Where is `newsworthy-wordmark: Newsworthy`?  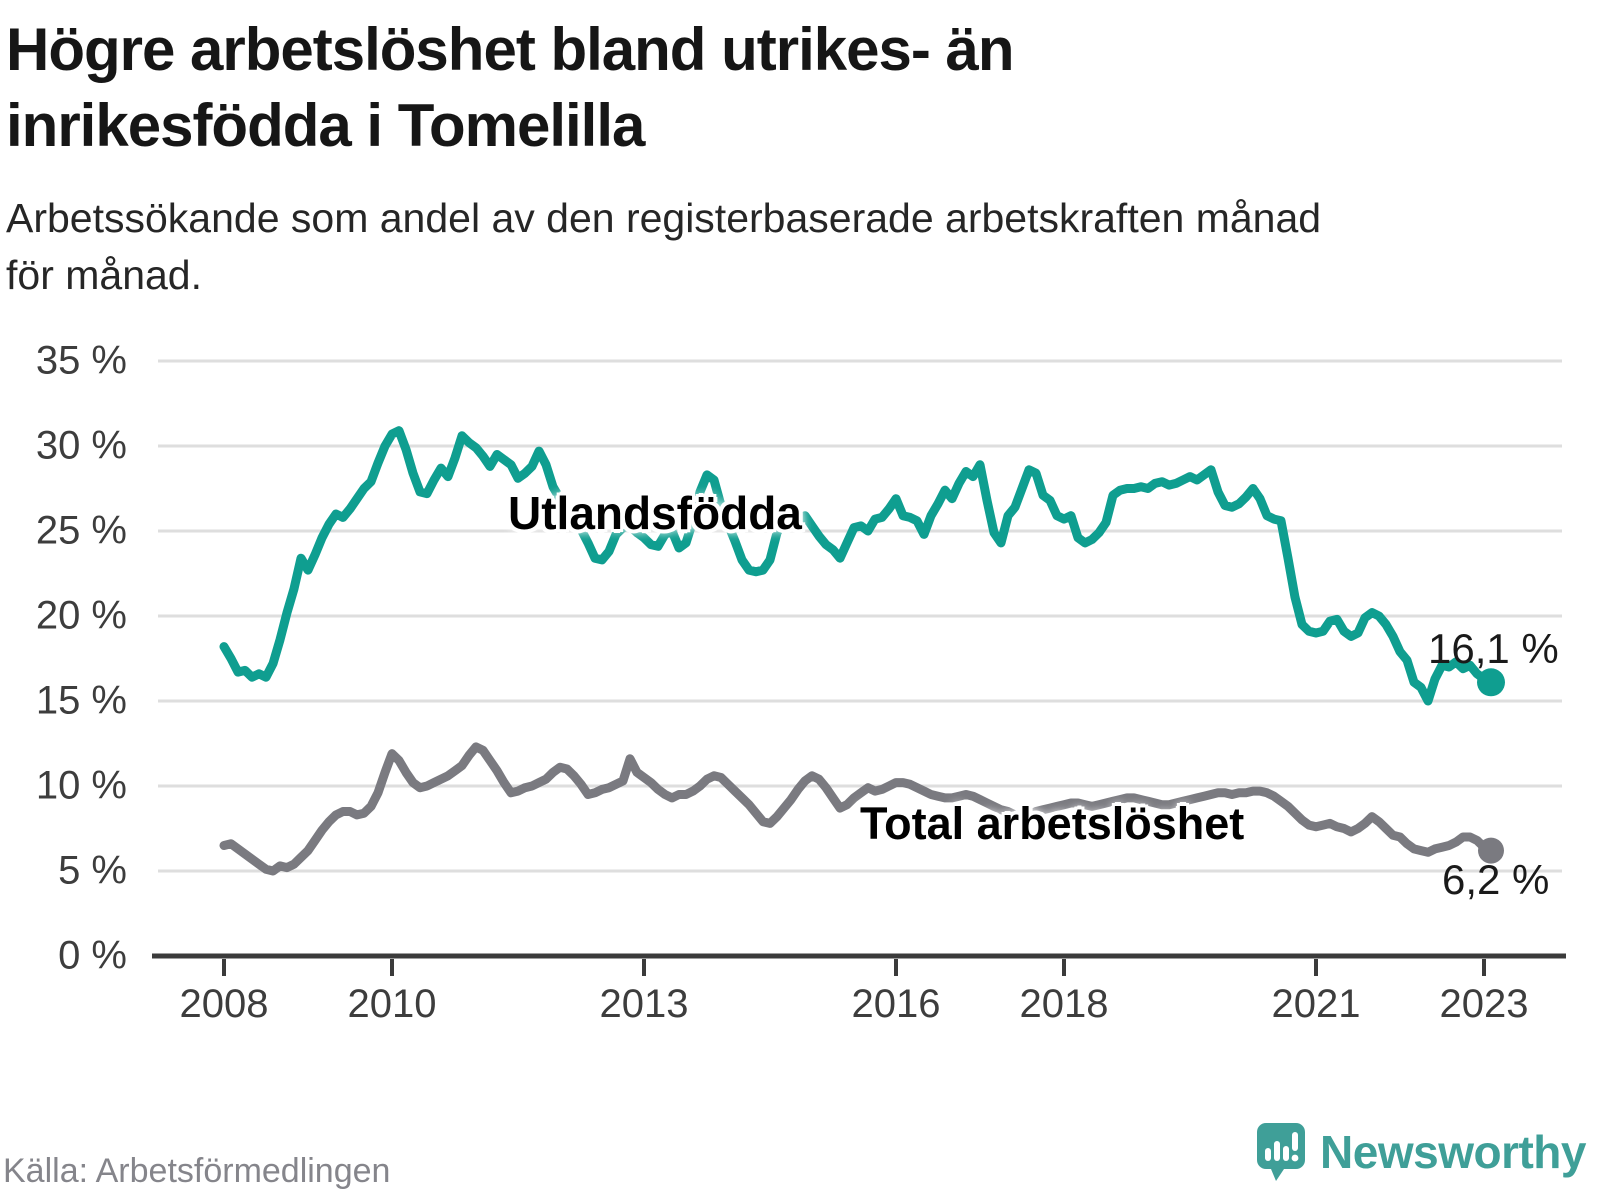
newsworthy-wordmark: Newsworthy is located at coordinates (1453, 1152).